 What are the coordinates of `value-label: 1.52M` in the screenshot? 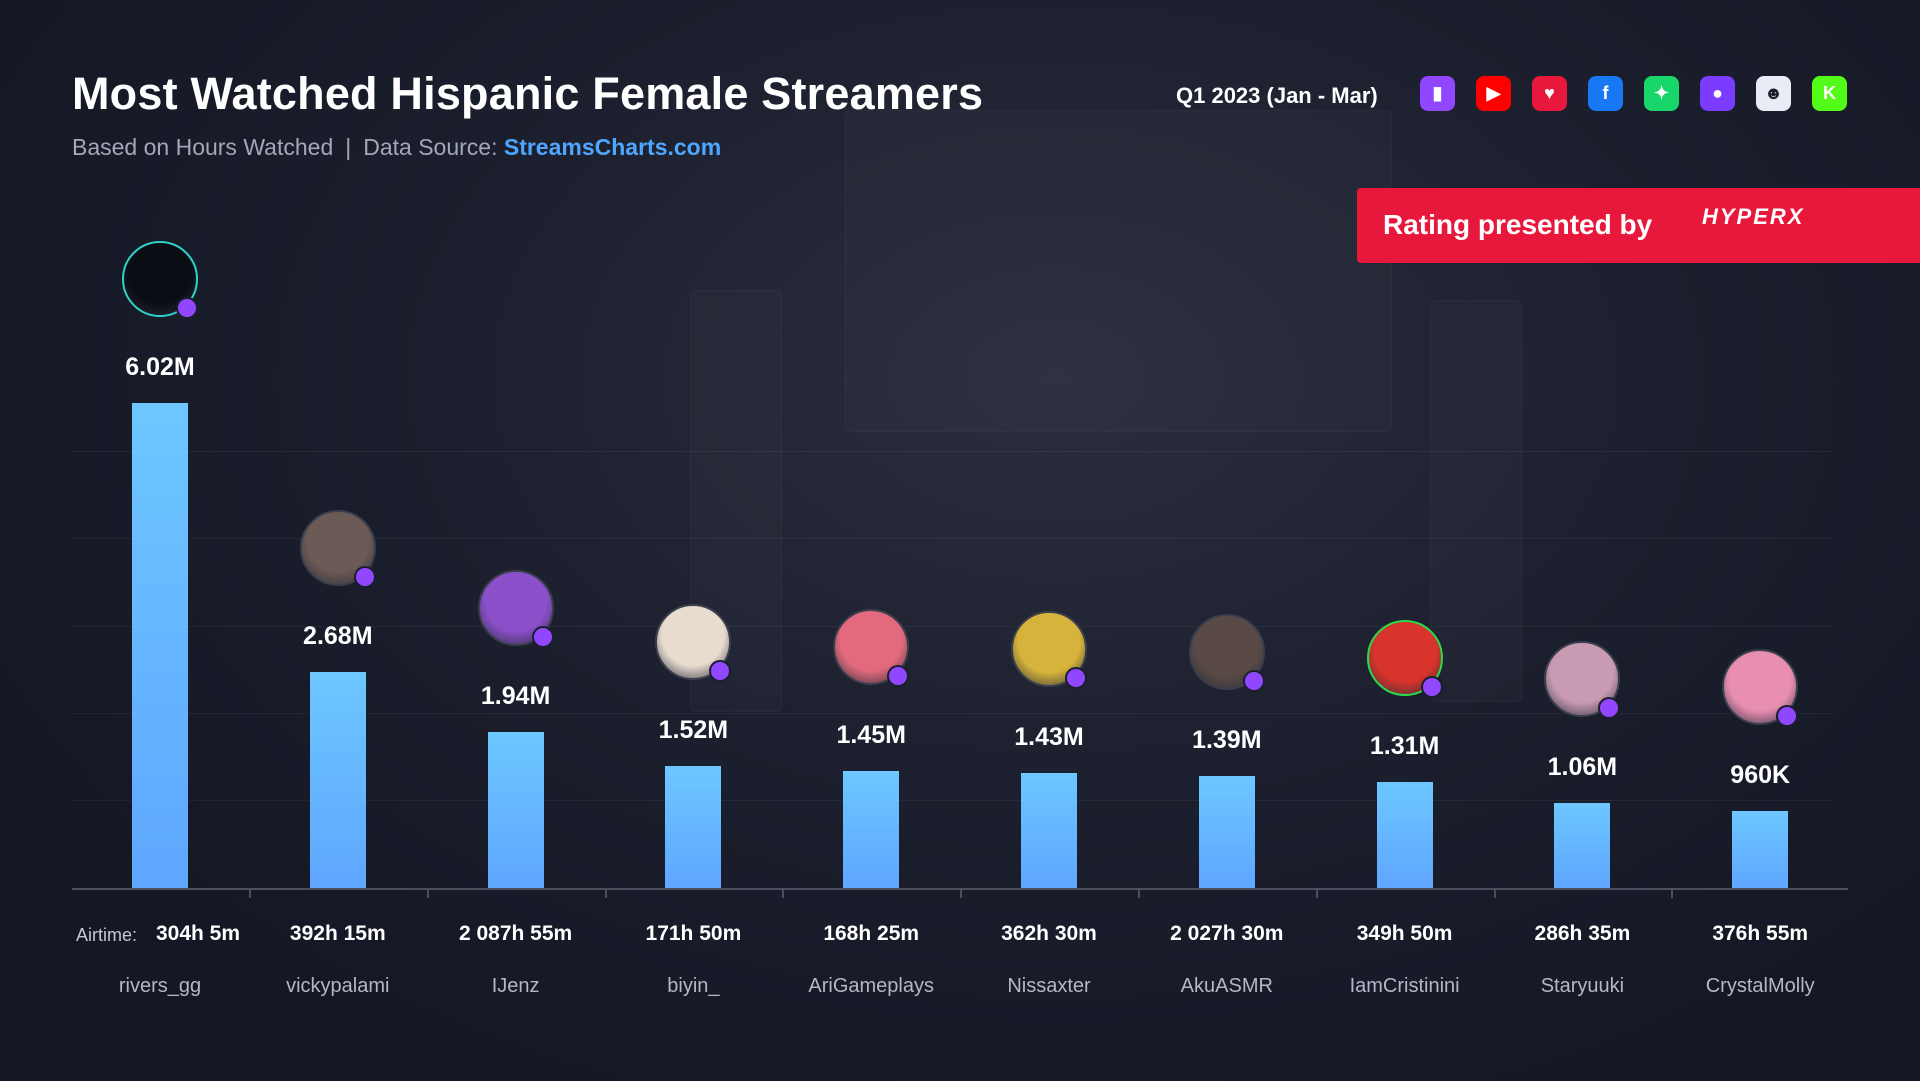 It's located at (693, 729).